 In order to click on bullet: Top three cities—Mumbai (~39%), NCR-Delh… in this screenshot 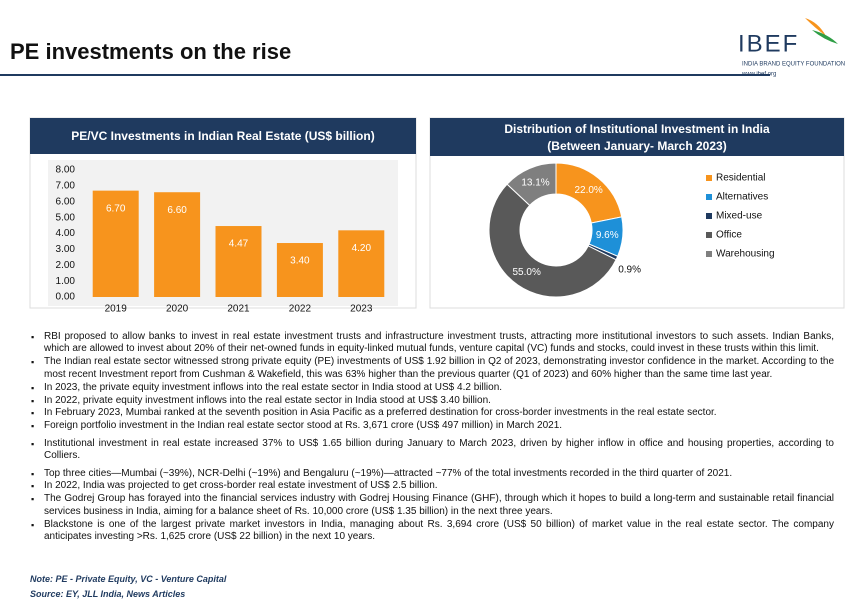, I will do `click(432, 474)`.